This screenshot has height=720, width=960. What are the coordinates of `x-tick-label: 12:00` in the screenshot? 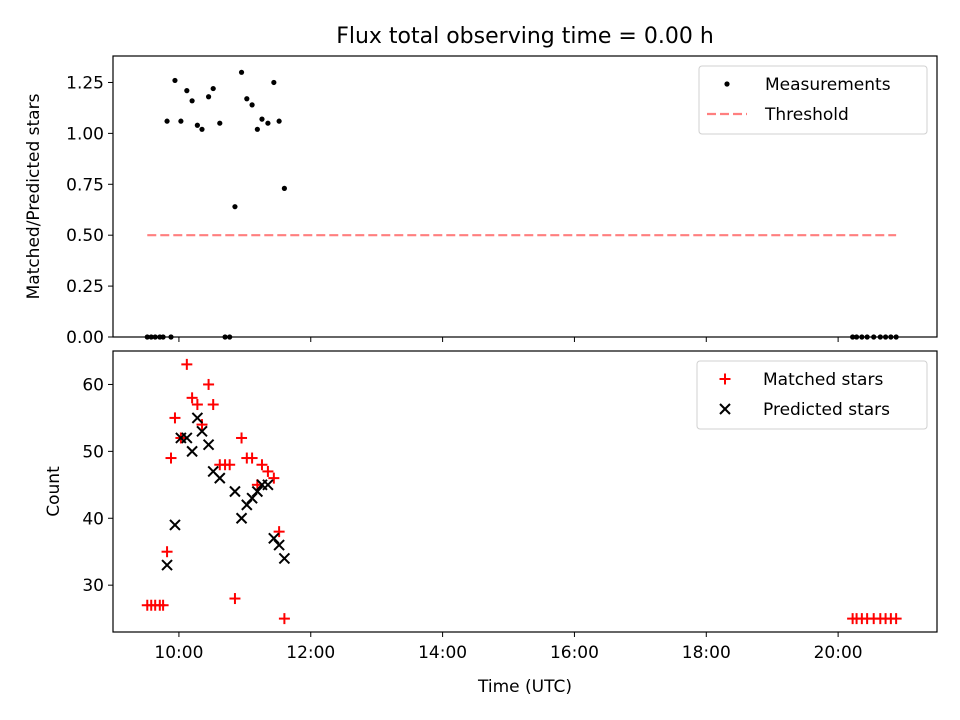 It's located at (310, 653).